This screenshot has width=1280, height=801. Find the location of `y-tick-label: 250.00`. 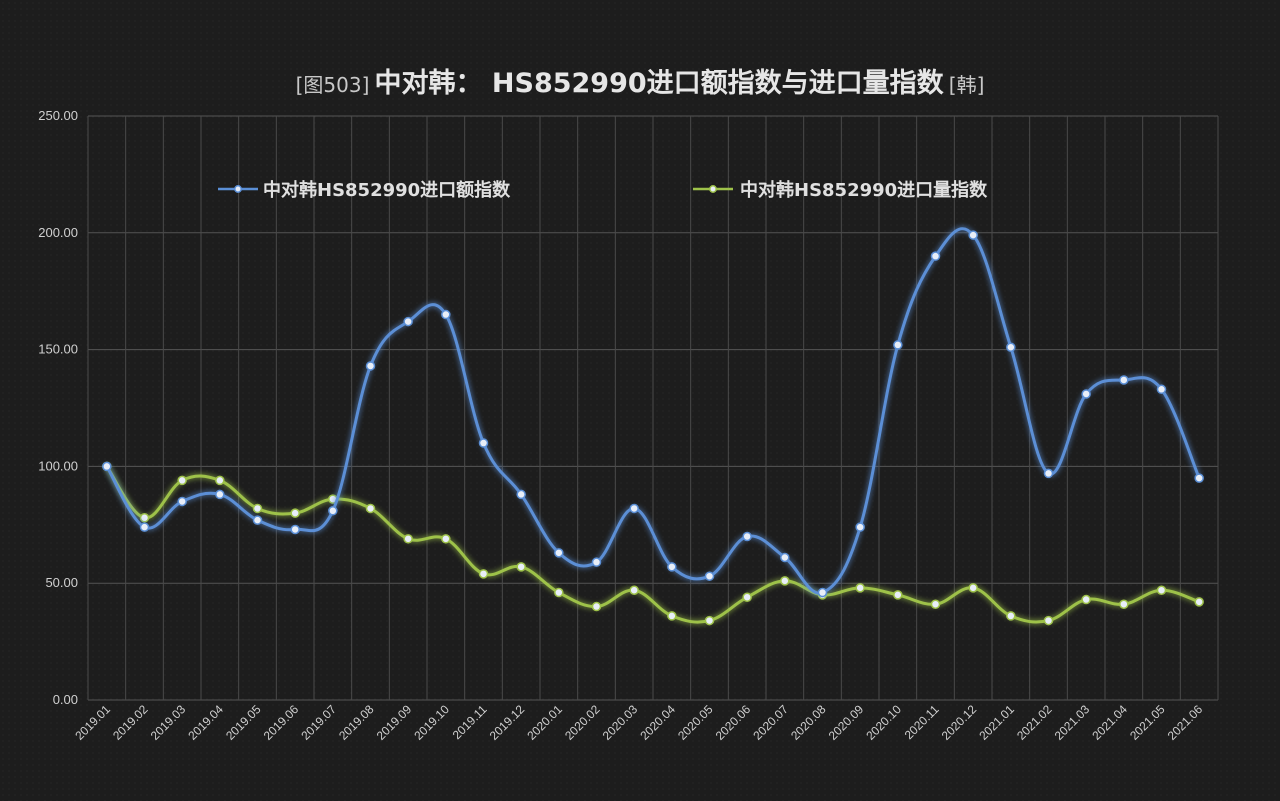

y-tick-label: 250.00 is located at coordinates (58, 115).